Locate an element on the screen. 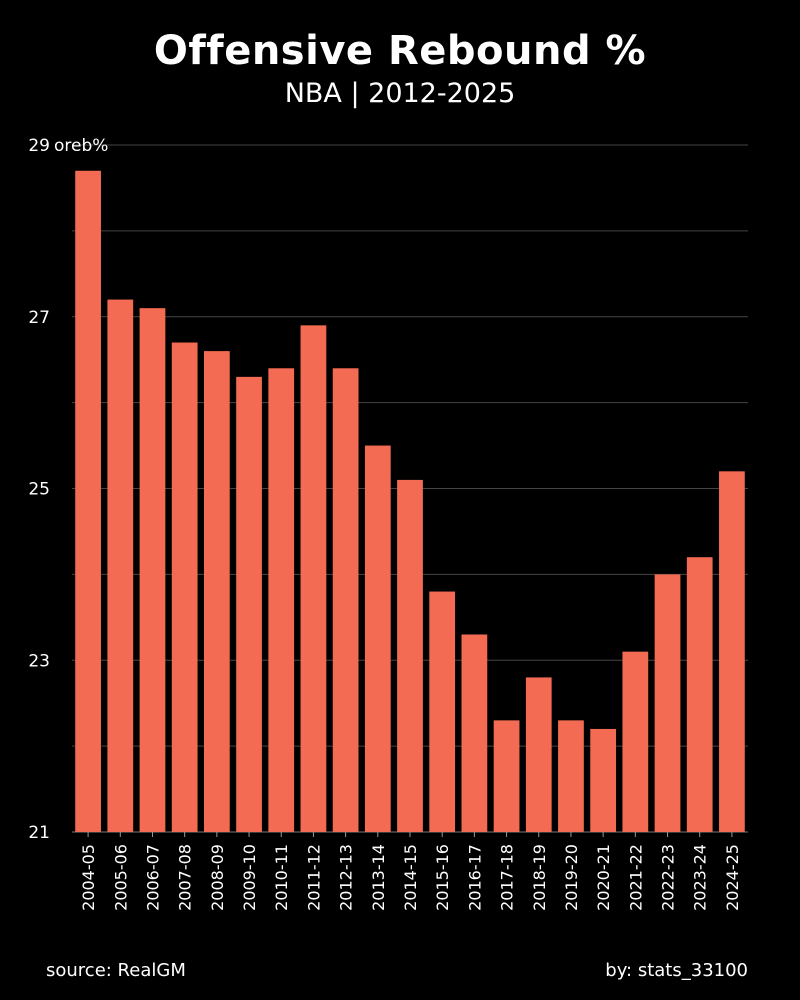 The height and width of the screenshot is (1000, 800). x-tick-label: 2021-22 is located at coordinates (635, 877).